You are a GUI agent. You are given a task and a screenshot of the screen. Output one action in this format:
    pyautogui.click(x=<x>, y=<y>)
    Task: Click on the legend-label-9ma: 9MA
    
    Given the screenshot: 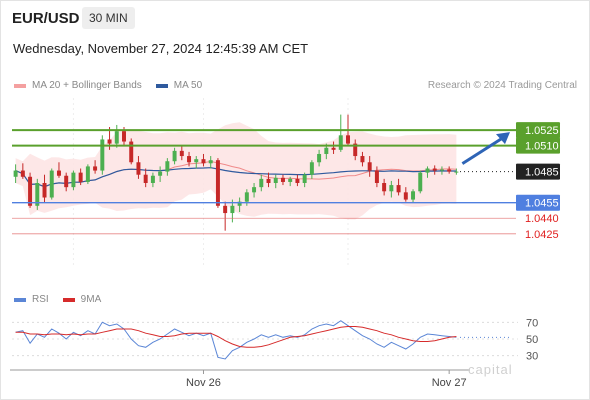 What is the action you would take?
    pyautogui.click(x=91, y=299)
    